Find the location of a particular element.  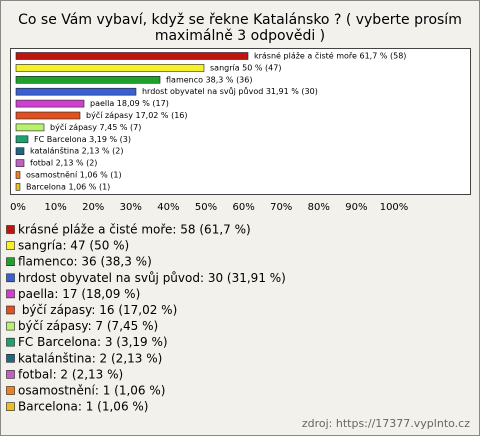

x-tick-label: 90% is located at coordinates (356, 207).